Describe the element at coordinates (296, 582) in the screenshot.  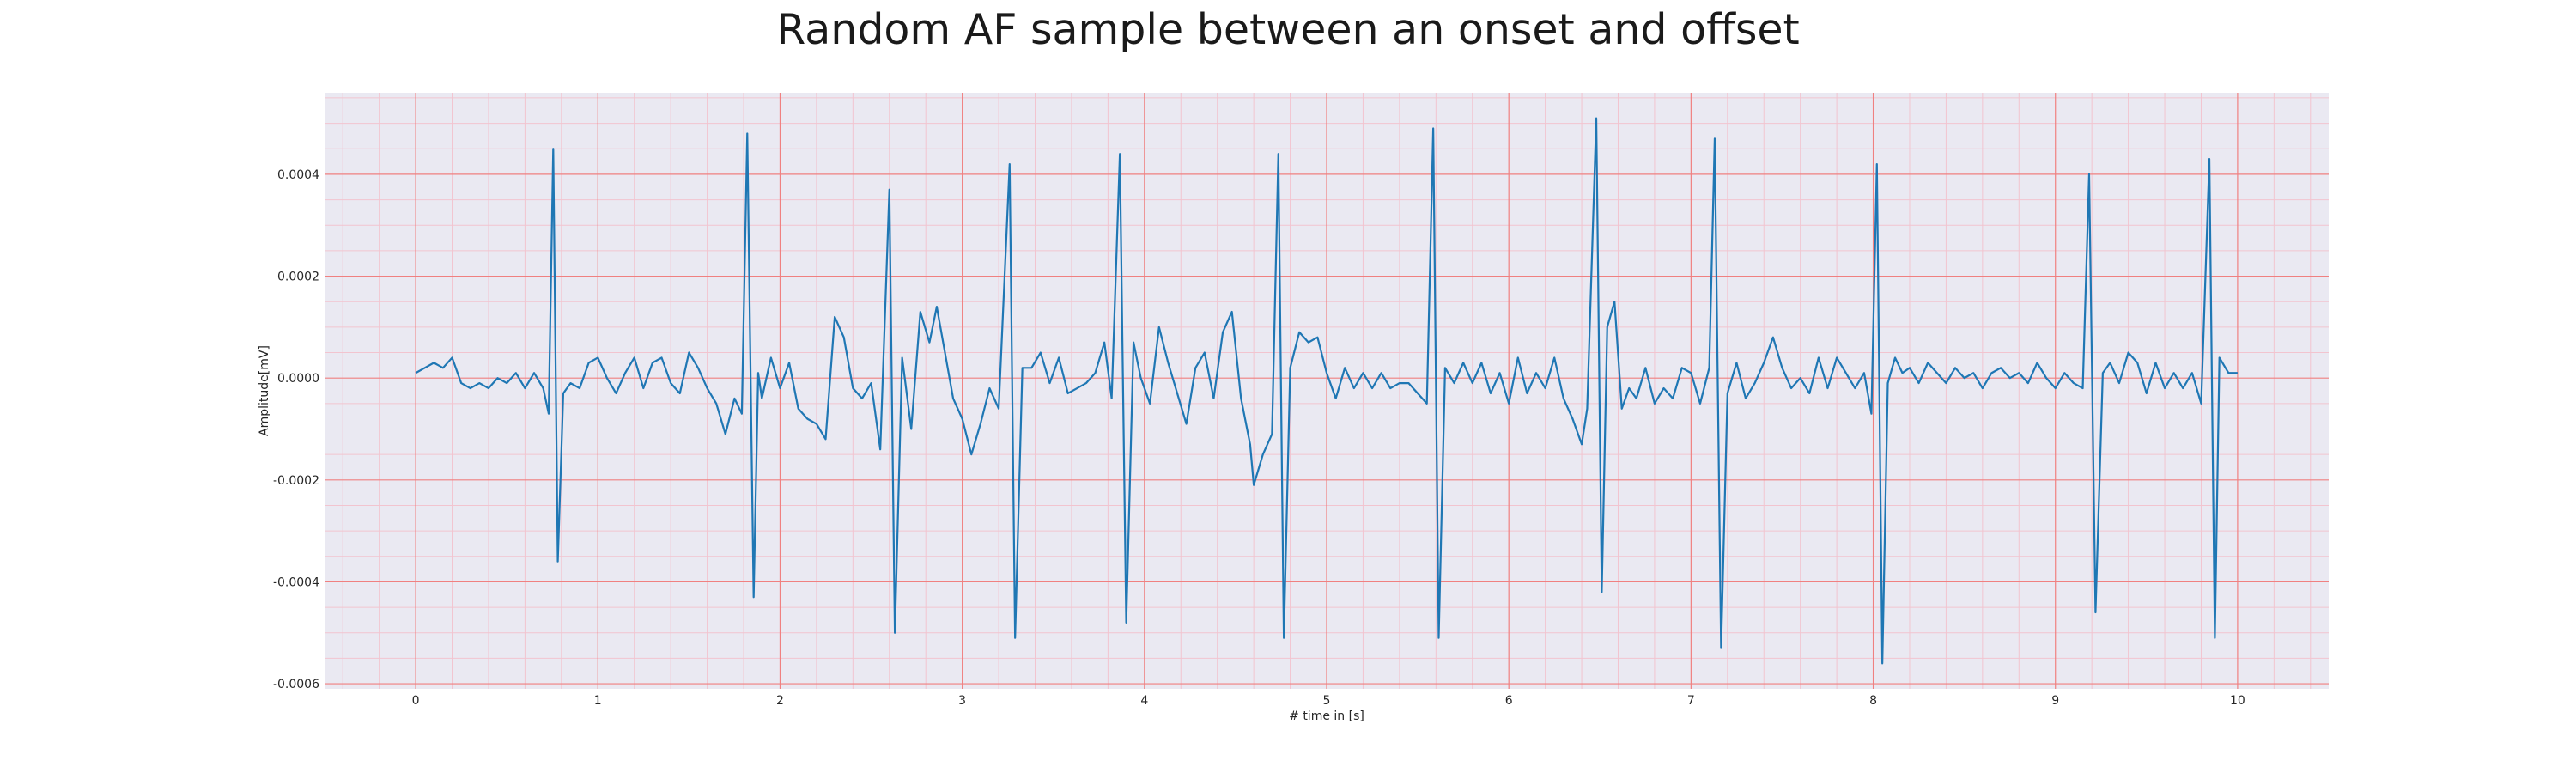
I see `y-tick-label: -0.0004` at that location.